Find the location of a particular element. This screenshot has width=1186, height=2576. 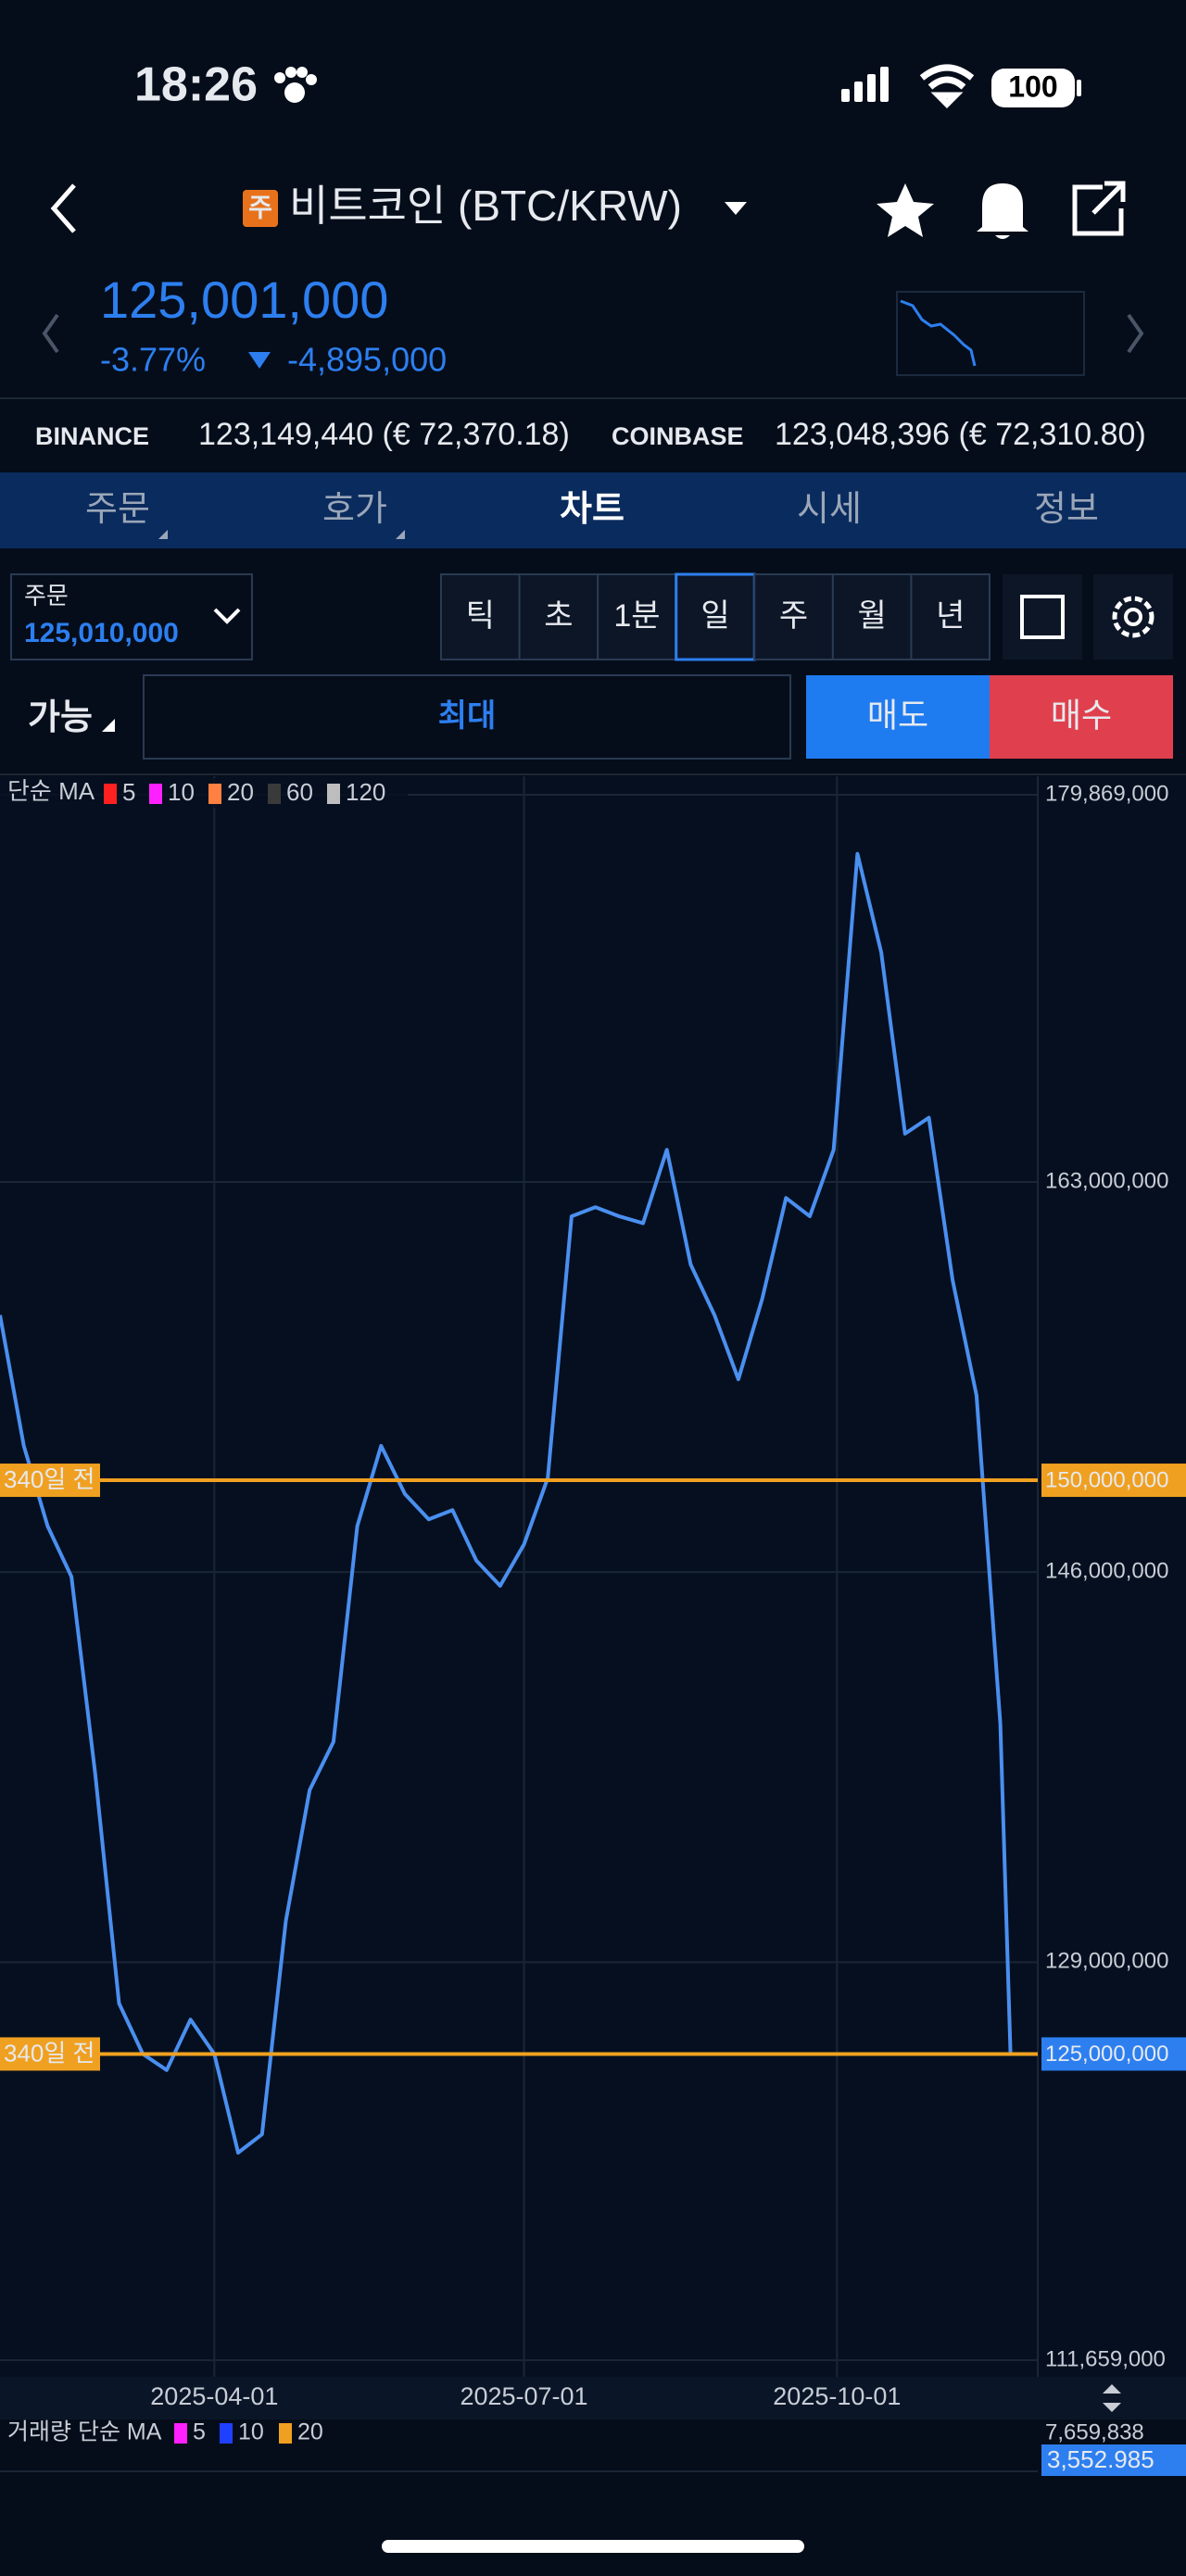

badge: 주 is located at coordinates (260, 207).